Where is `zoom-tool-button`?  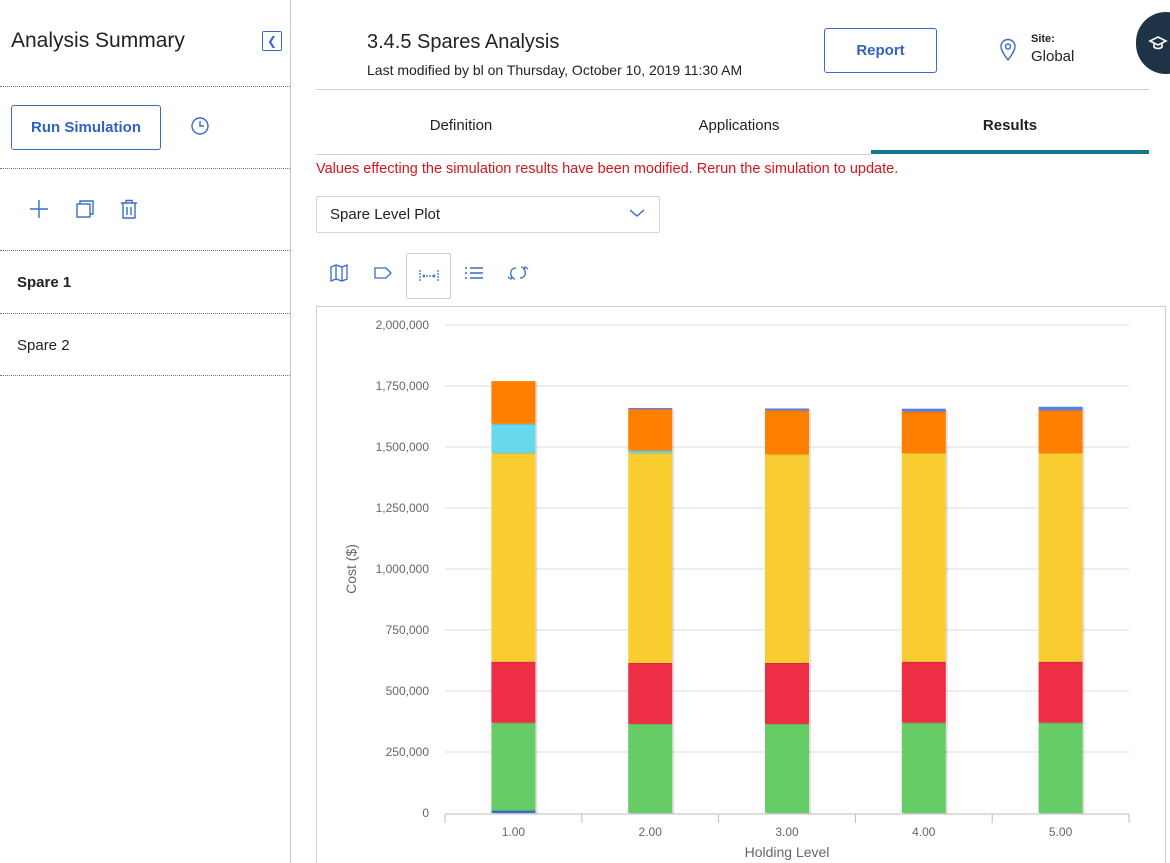 zoom-tool-button is located at coordinates (428, 276).